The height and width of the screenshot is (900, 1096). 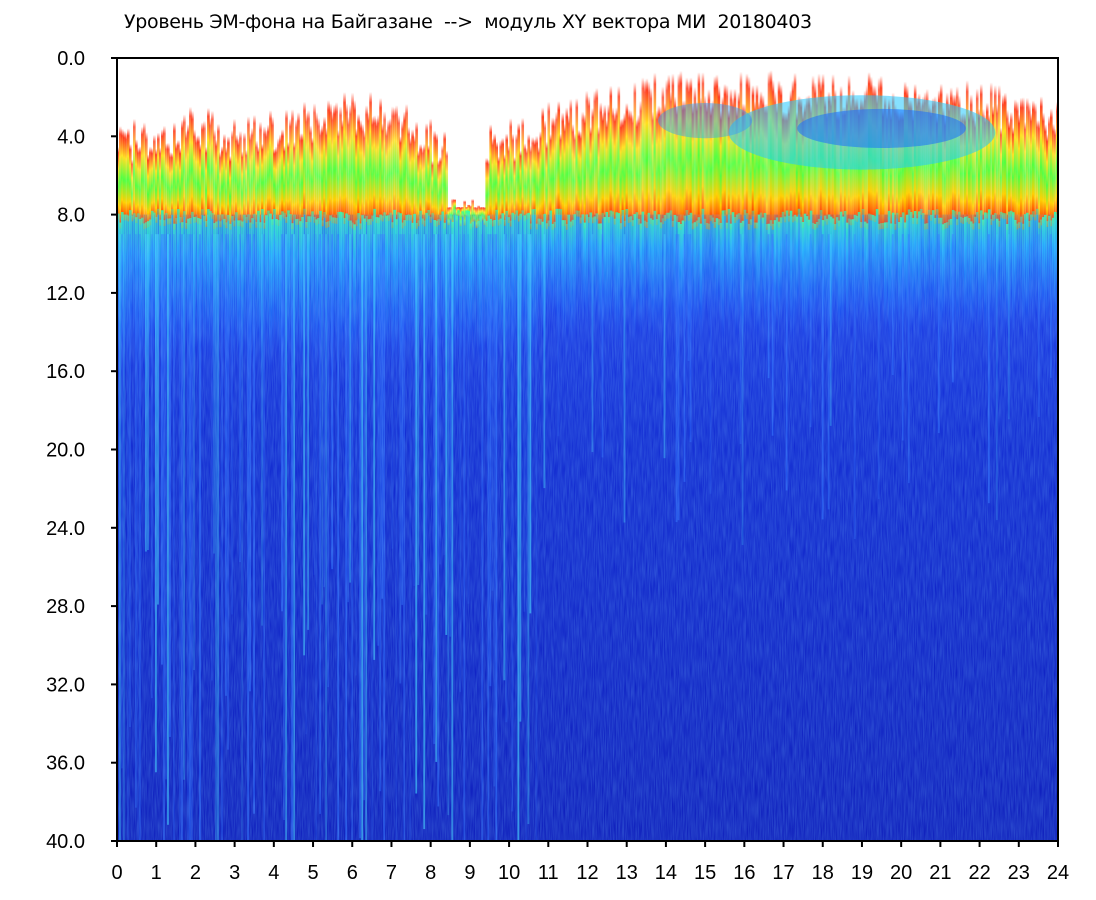 What do you see at coordinates (352, 873) in the screenshot?
I see `x-tick-label: 6` at bounding box center [352, 873].